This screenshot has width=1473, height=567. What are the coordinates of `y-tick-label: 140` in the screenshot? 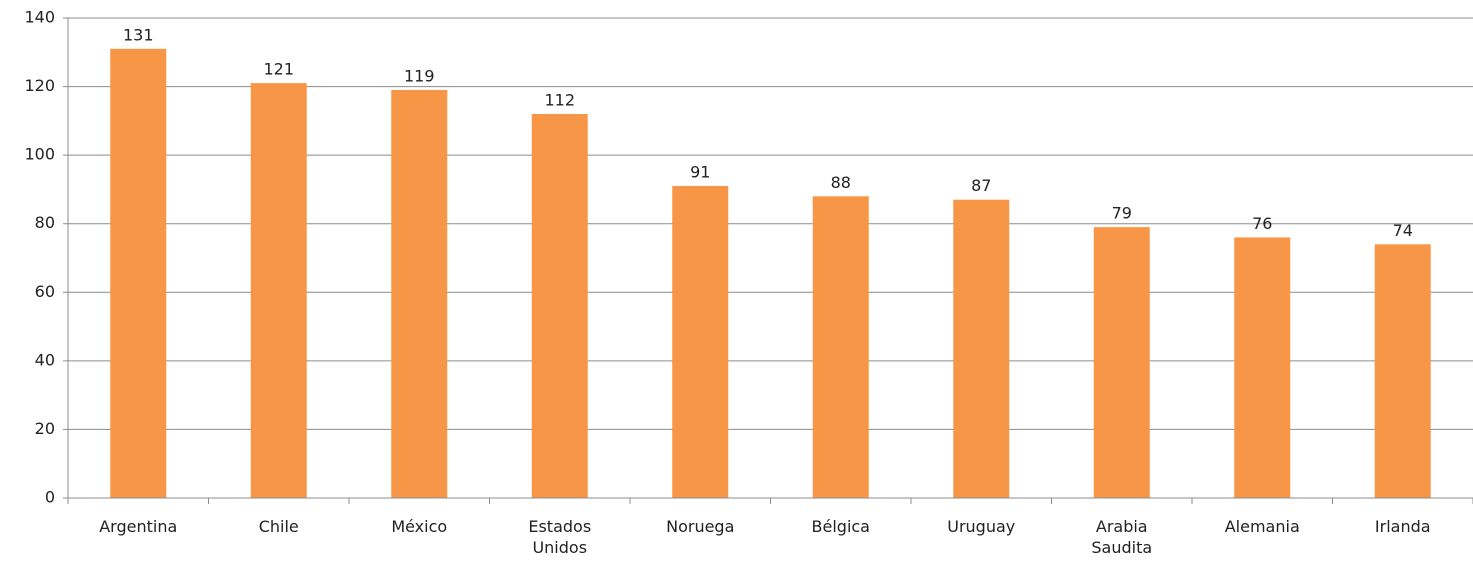 It's located at (39, 17).